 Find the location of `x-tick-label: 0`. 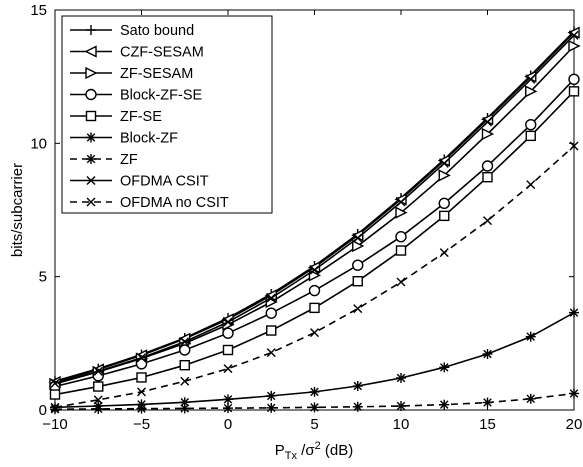

x-tick-label: 0 is located at coordinates (228, 424).